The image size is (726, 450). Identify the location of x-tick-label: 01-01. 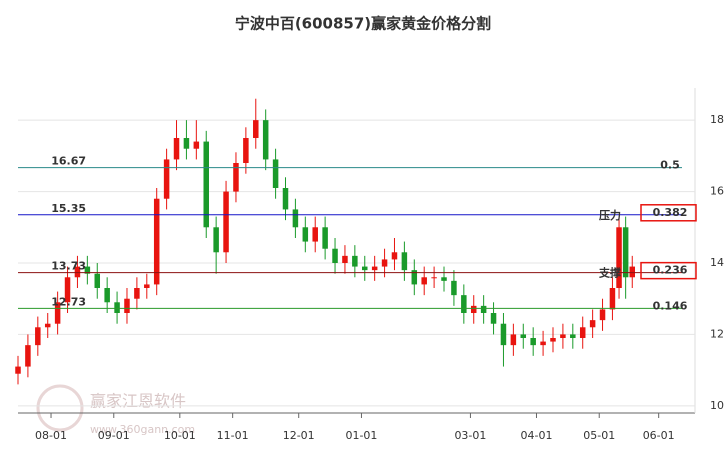
(361, 435).